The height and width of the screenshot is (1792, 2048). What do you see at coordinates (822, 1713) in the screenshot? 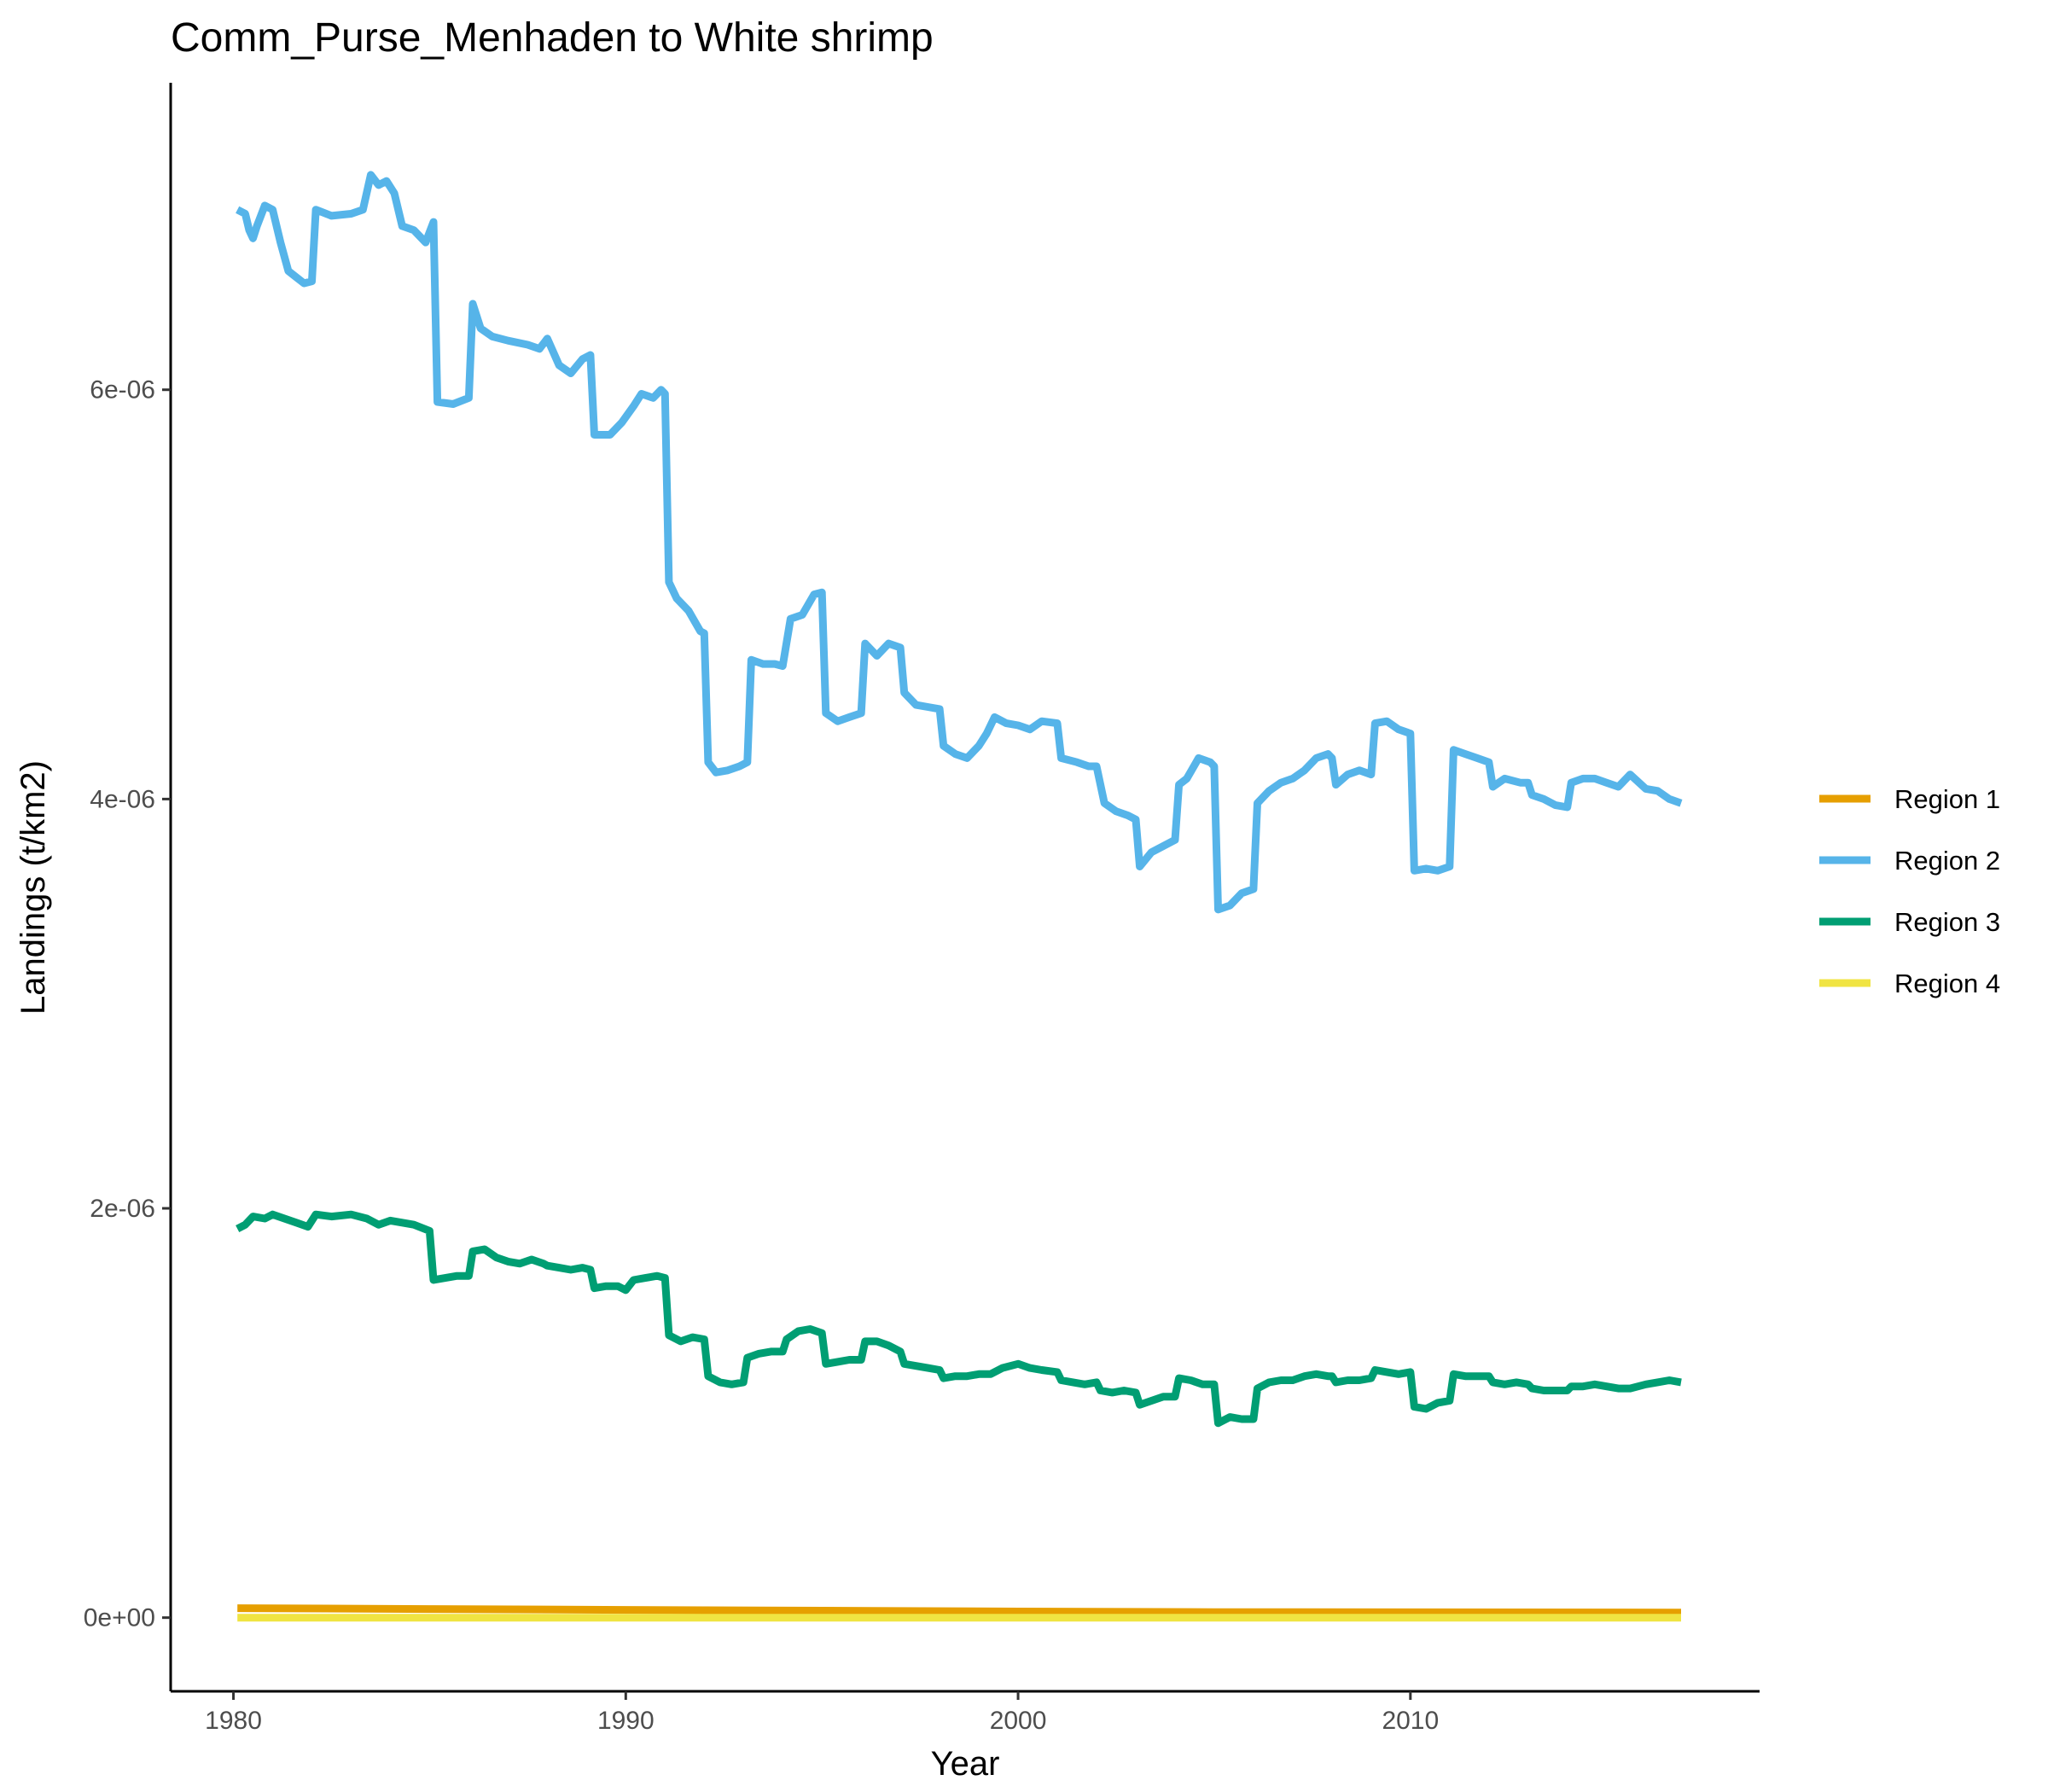
I see `x-axis-ticks: 1980 1990 2000 2010` at bounding box center [822, 1713].